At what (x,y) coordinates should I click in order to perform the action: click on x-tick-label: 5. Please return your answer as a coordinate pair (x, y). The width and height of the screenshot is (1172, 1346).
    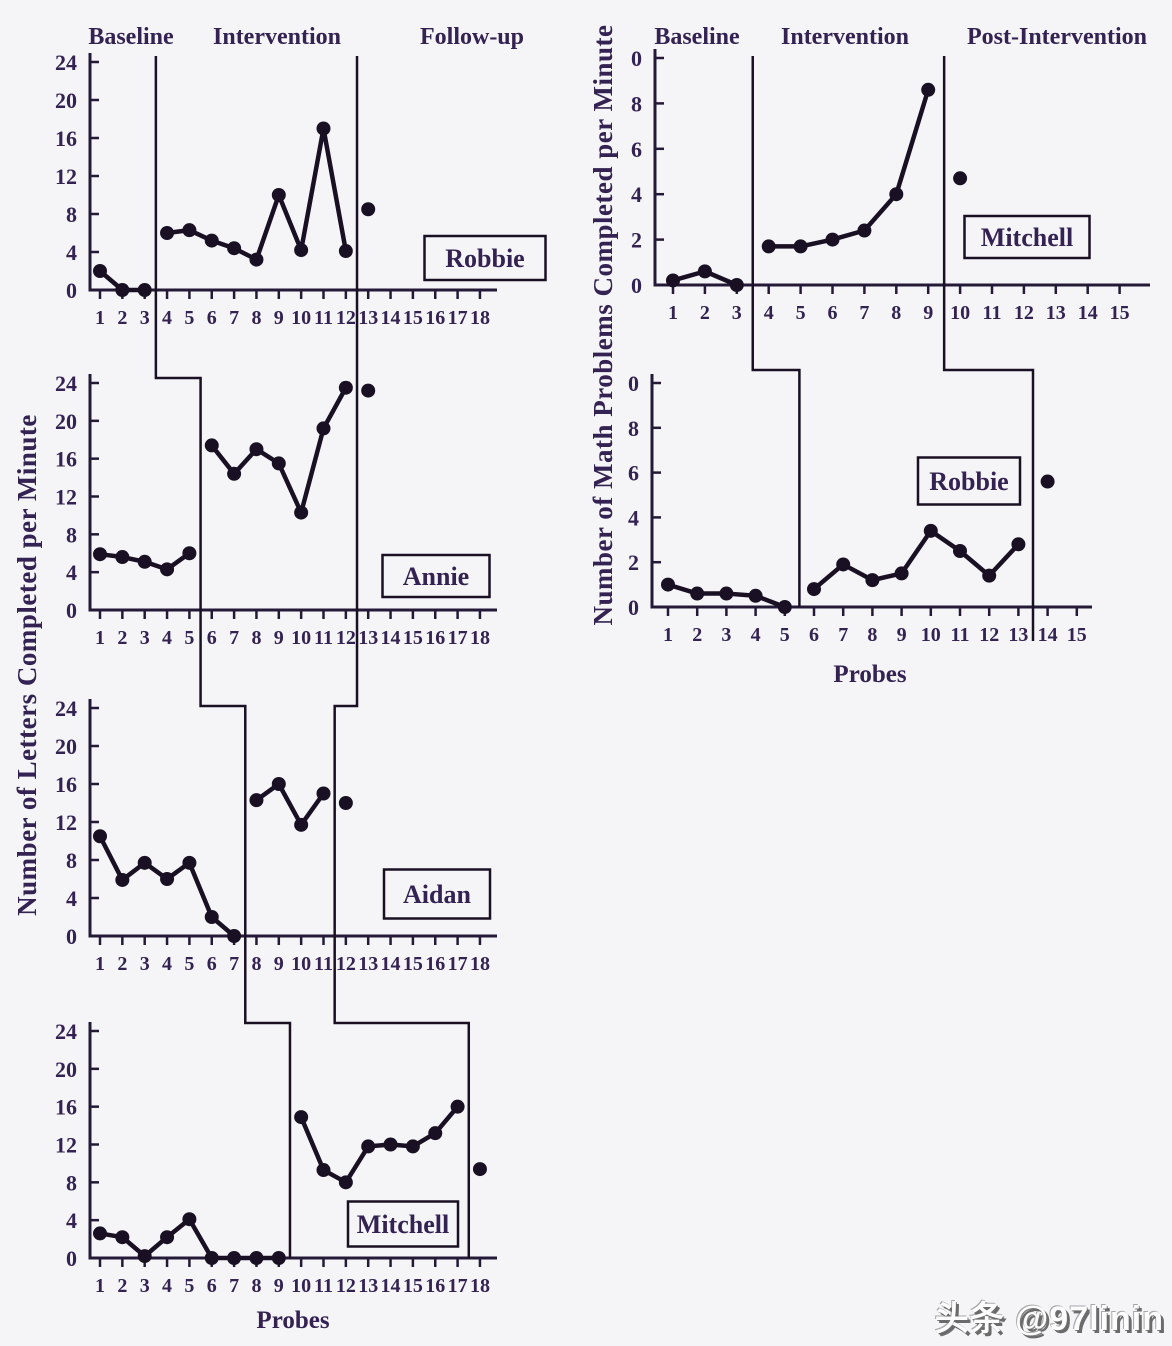
    Looking at the image, I should click on (785, 635).